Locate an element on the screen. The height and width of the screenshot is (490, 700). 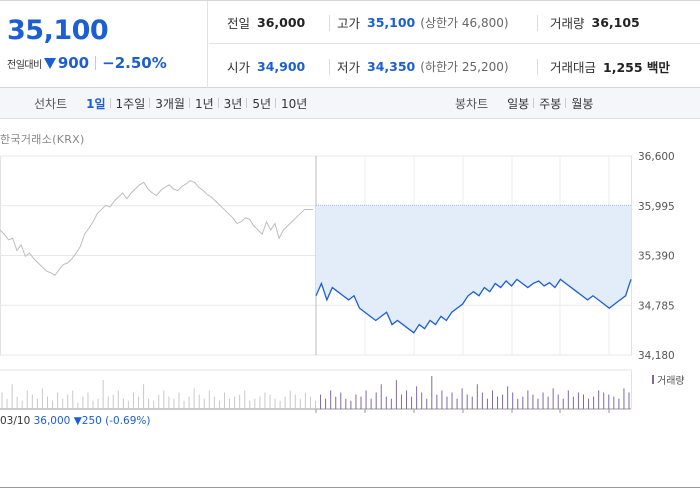
volume-legend: 거래량 is located at coordinates (668, 379).